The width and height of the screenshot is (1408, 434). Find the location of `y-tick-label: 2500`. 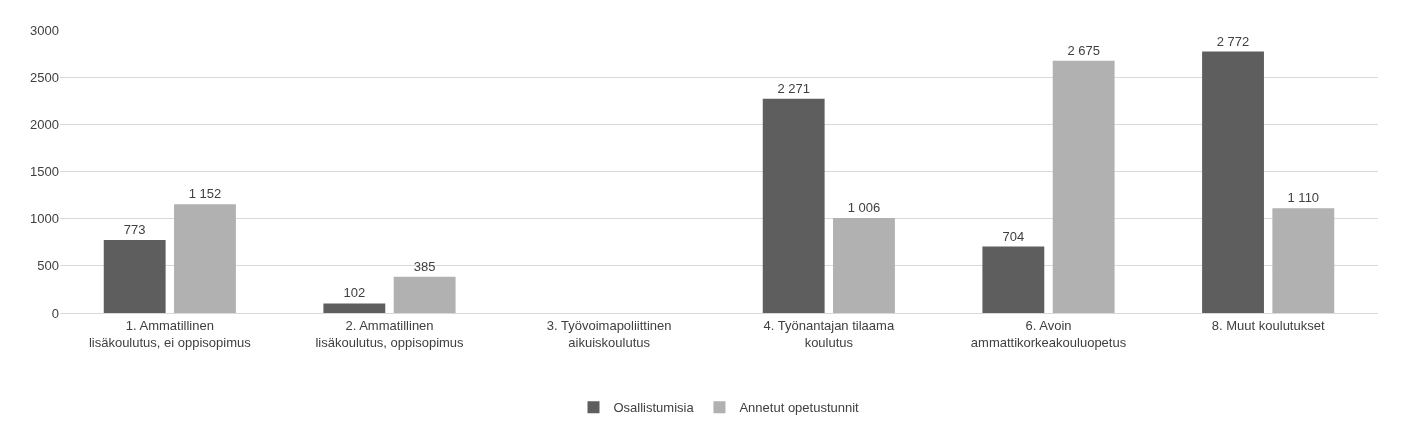

y-tick-label: 2500 is located at coordinates (44, 77).